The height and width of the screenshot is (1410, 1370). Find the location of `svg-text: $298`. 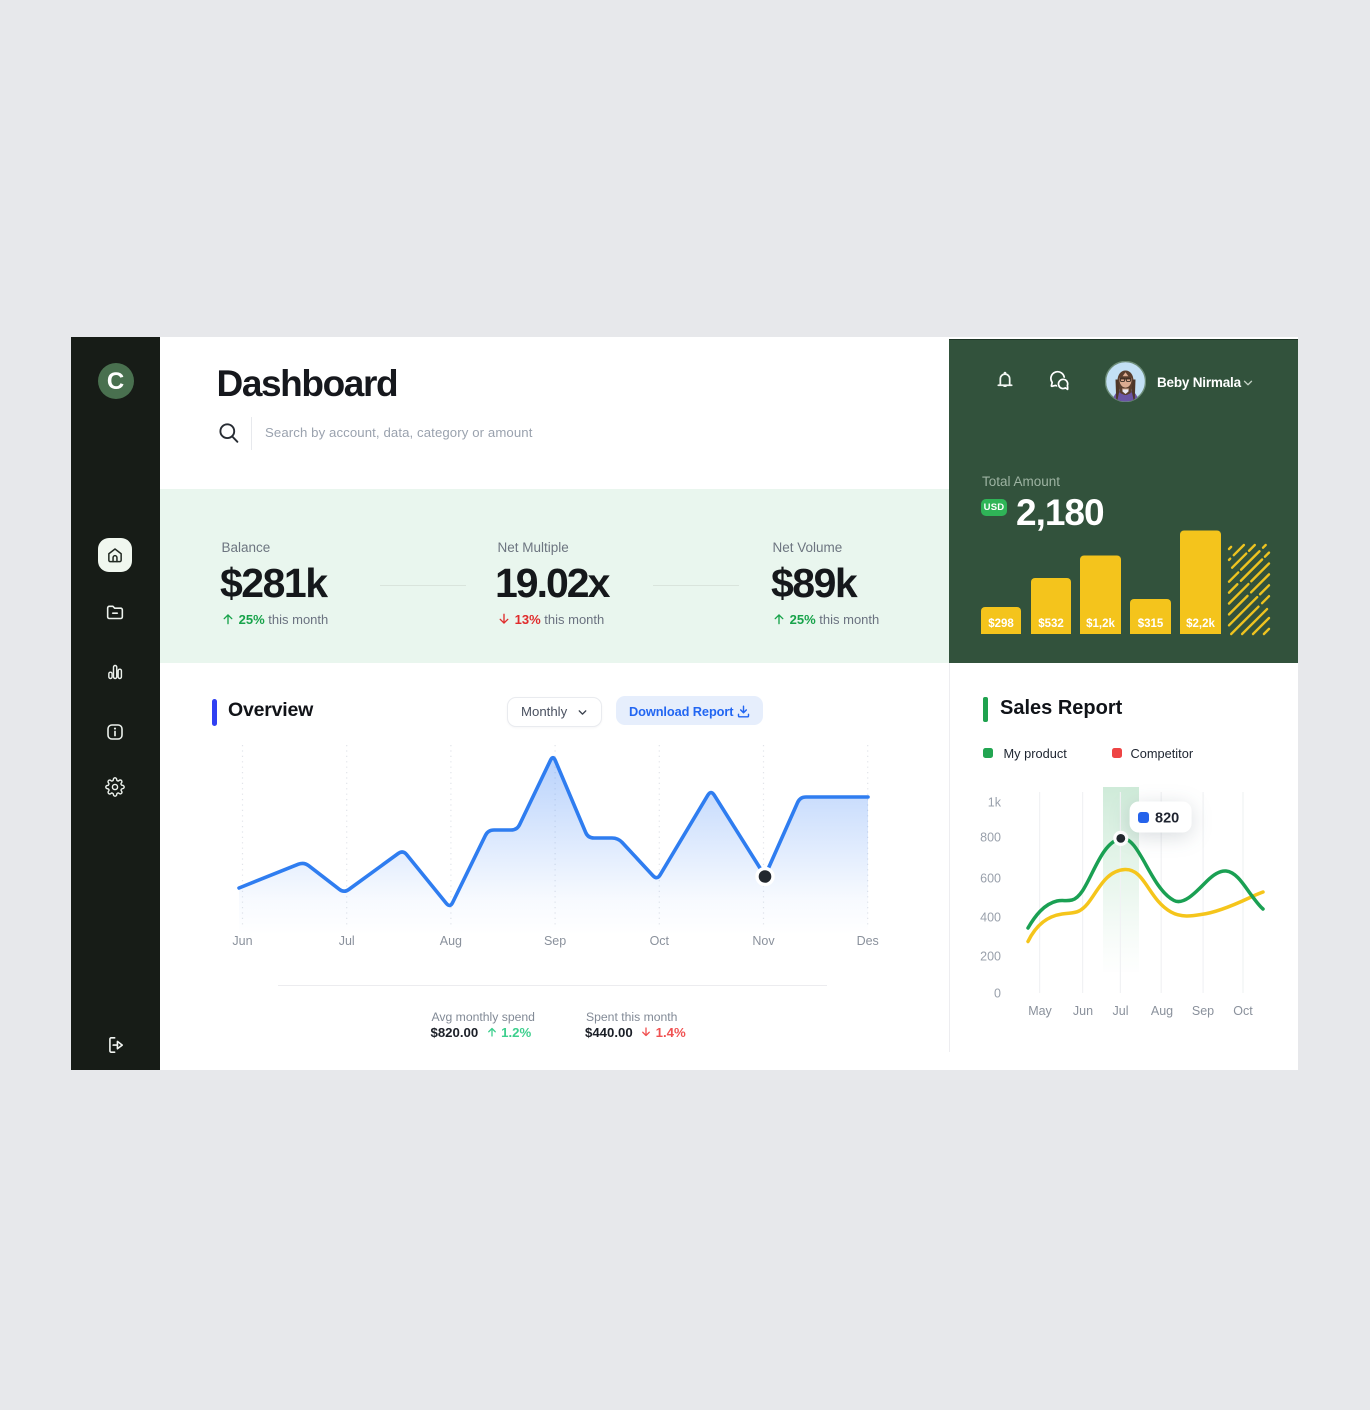

svg-text: $298 is located at coordinates (1001, 624).